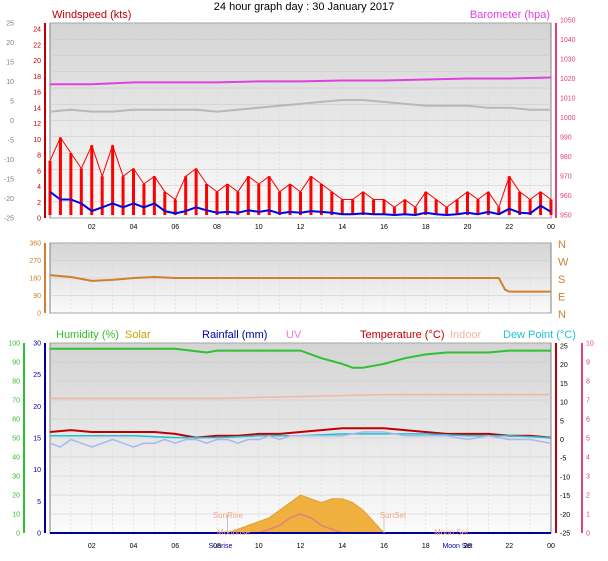  I want to click on wind-left-tick-label: 6, so click(39, 171).